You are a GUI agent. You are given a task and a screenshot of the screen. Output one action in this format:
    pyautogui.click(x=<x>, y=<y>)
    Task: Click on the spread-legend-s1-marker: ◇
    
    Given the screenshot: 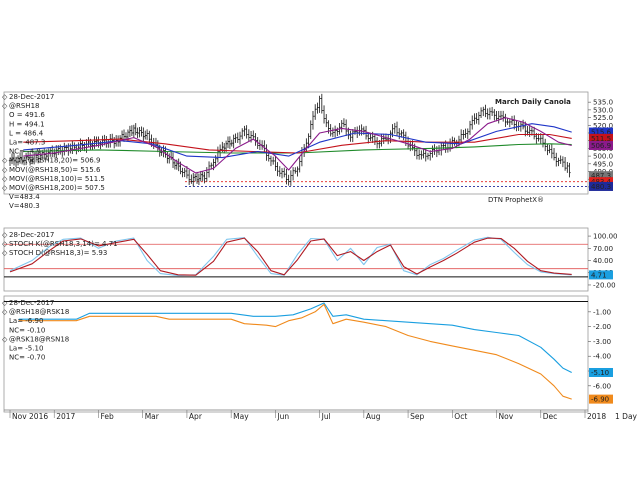 What is the action you would take?
    pyautogui.click(x=5, y=312)
    